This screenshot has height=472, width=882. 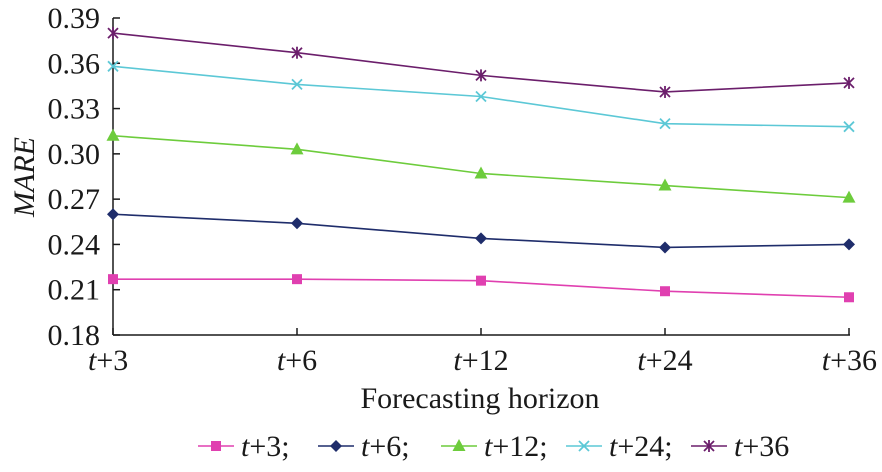 I want to click on legend: t+3; t+6; t+12; t+24; t+36, so click(x=493, y=446).